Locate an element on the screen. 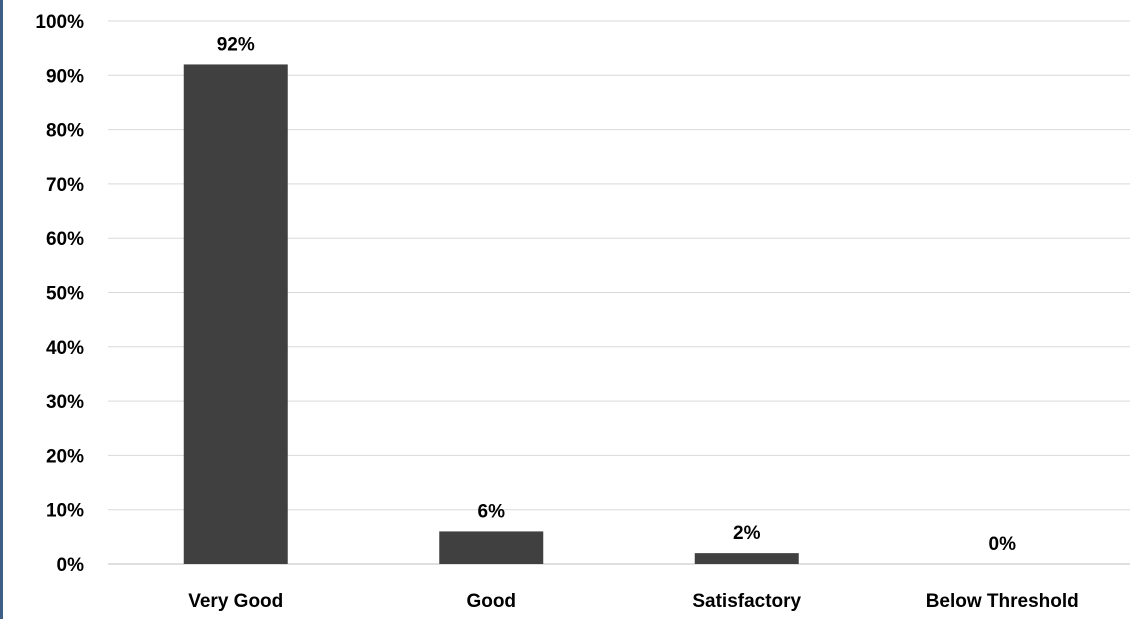 The width and height of the screenshot is (1146, 624). category-label: Below Threshold is located at coordinates (1002, 601).